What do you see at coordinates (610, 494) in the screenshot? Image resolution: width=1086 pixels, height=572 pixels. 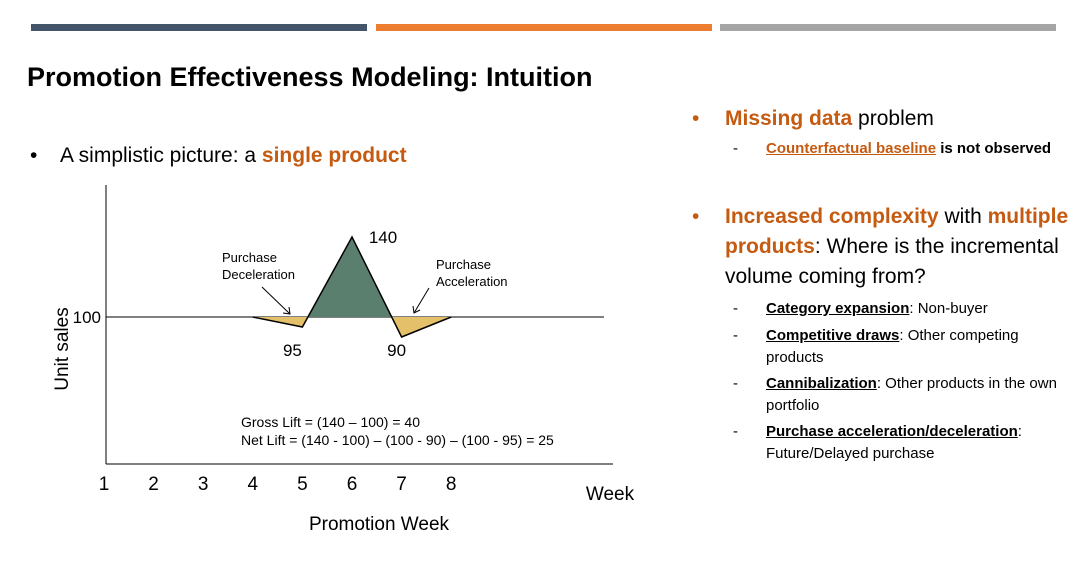 I see `x-axis-end-label: Week` at bounding box center [610, 494].